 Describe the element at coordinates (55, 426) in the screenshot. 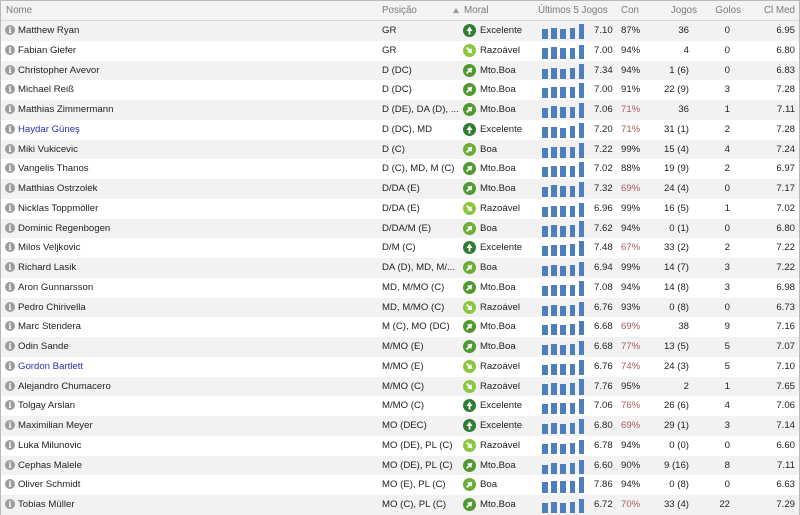

I see `player-name: Maximilian Meyer` at that location.